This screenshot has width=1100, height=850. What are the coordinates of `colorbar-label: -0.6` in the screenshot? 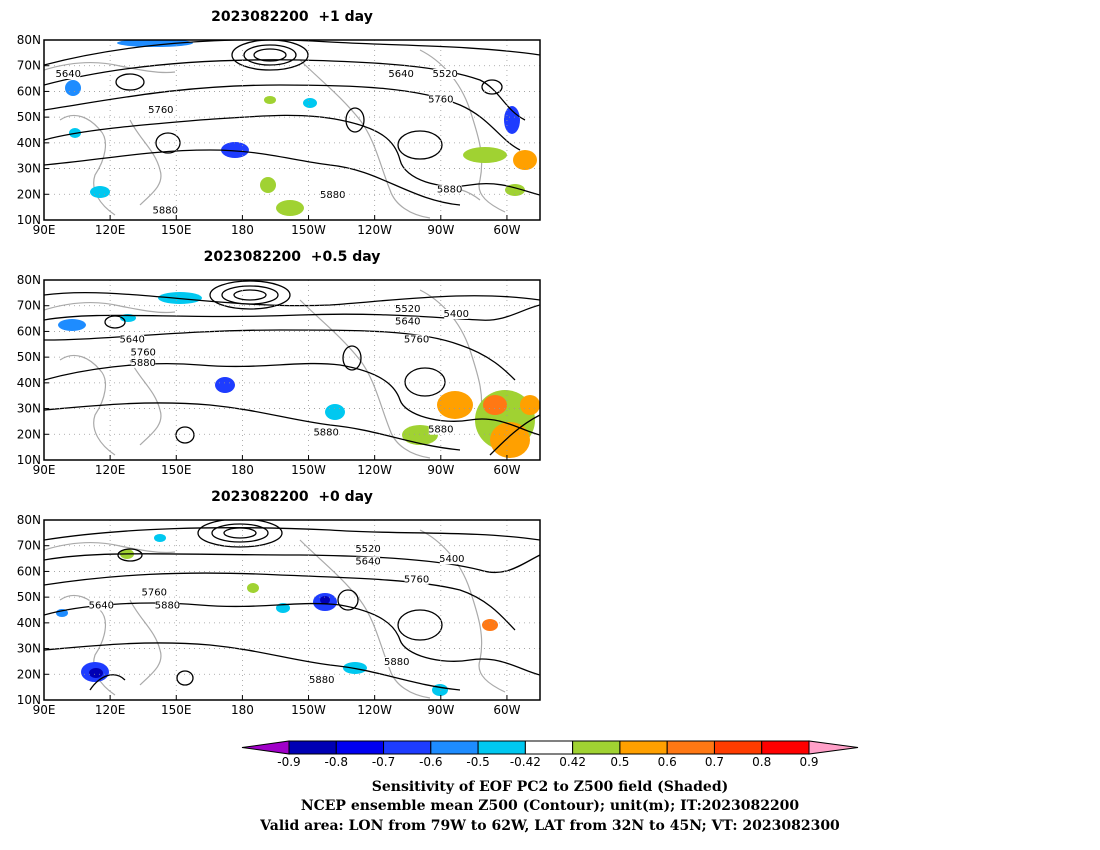 It's located at (430, 762).